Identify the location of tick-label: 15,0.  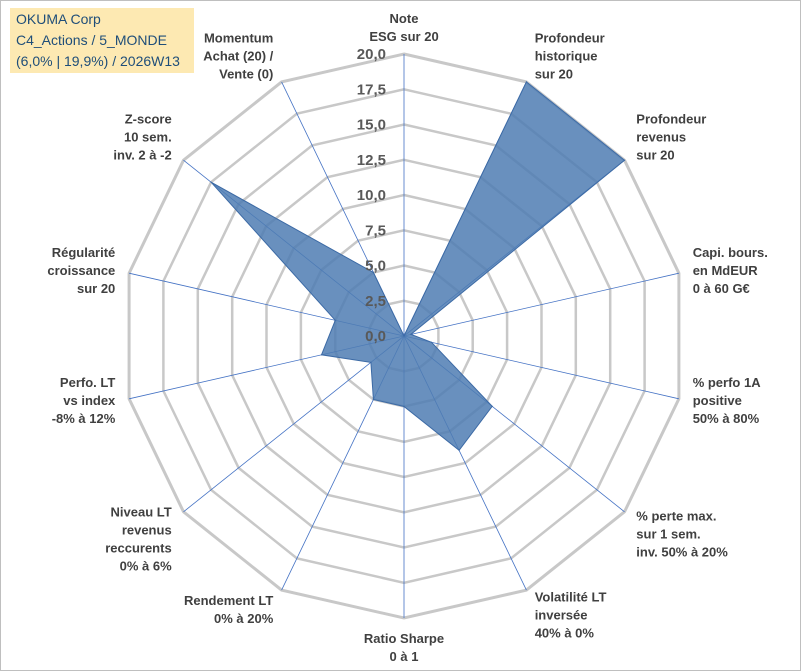
(371, 125).